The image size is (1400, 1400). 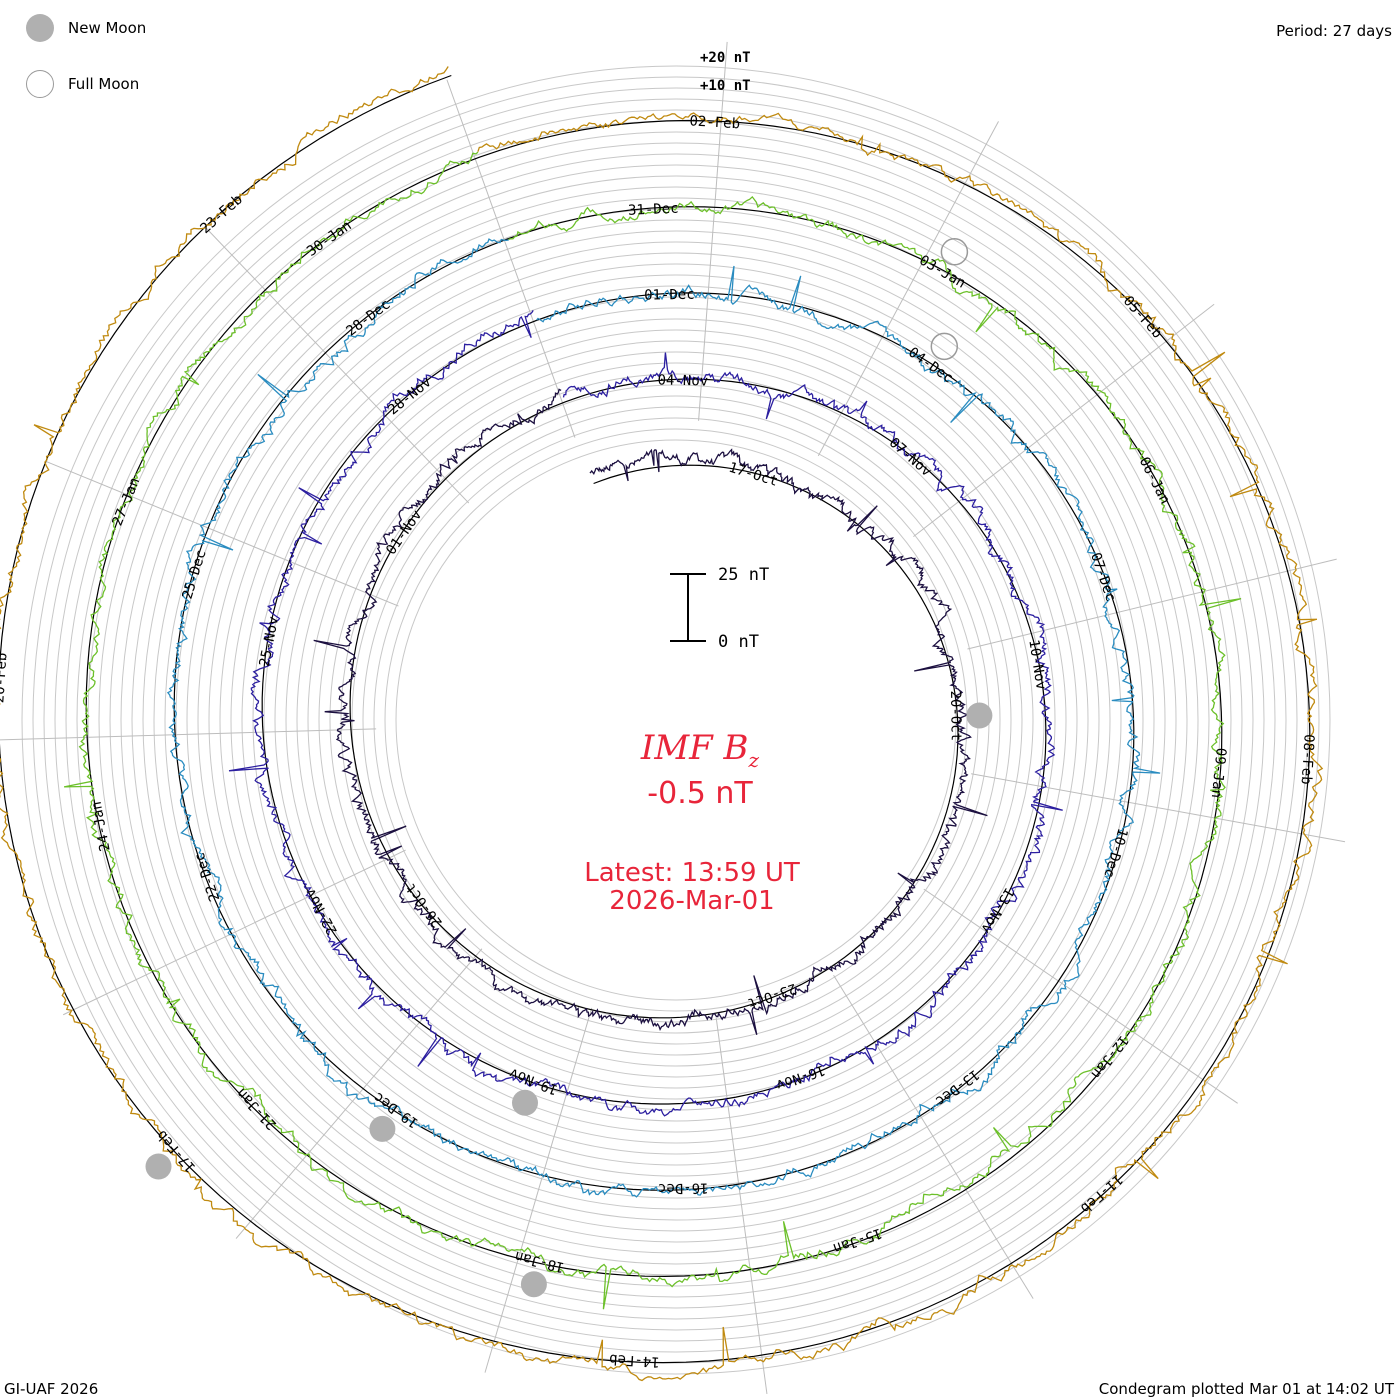 What do you see at coordinates (40, 28) in the screenshot?
I see `new-moon-icon` at bounding box center [40, 28].